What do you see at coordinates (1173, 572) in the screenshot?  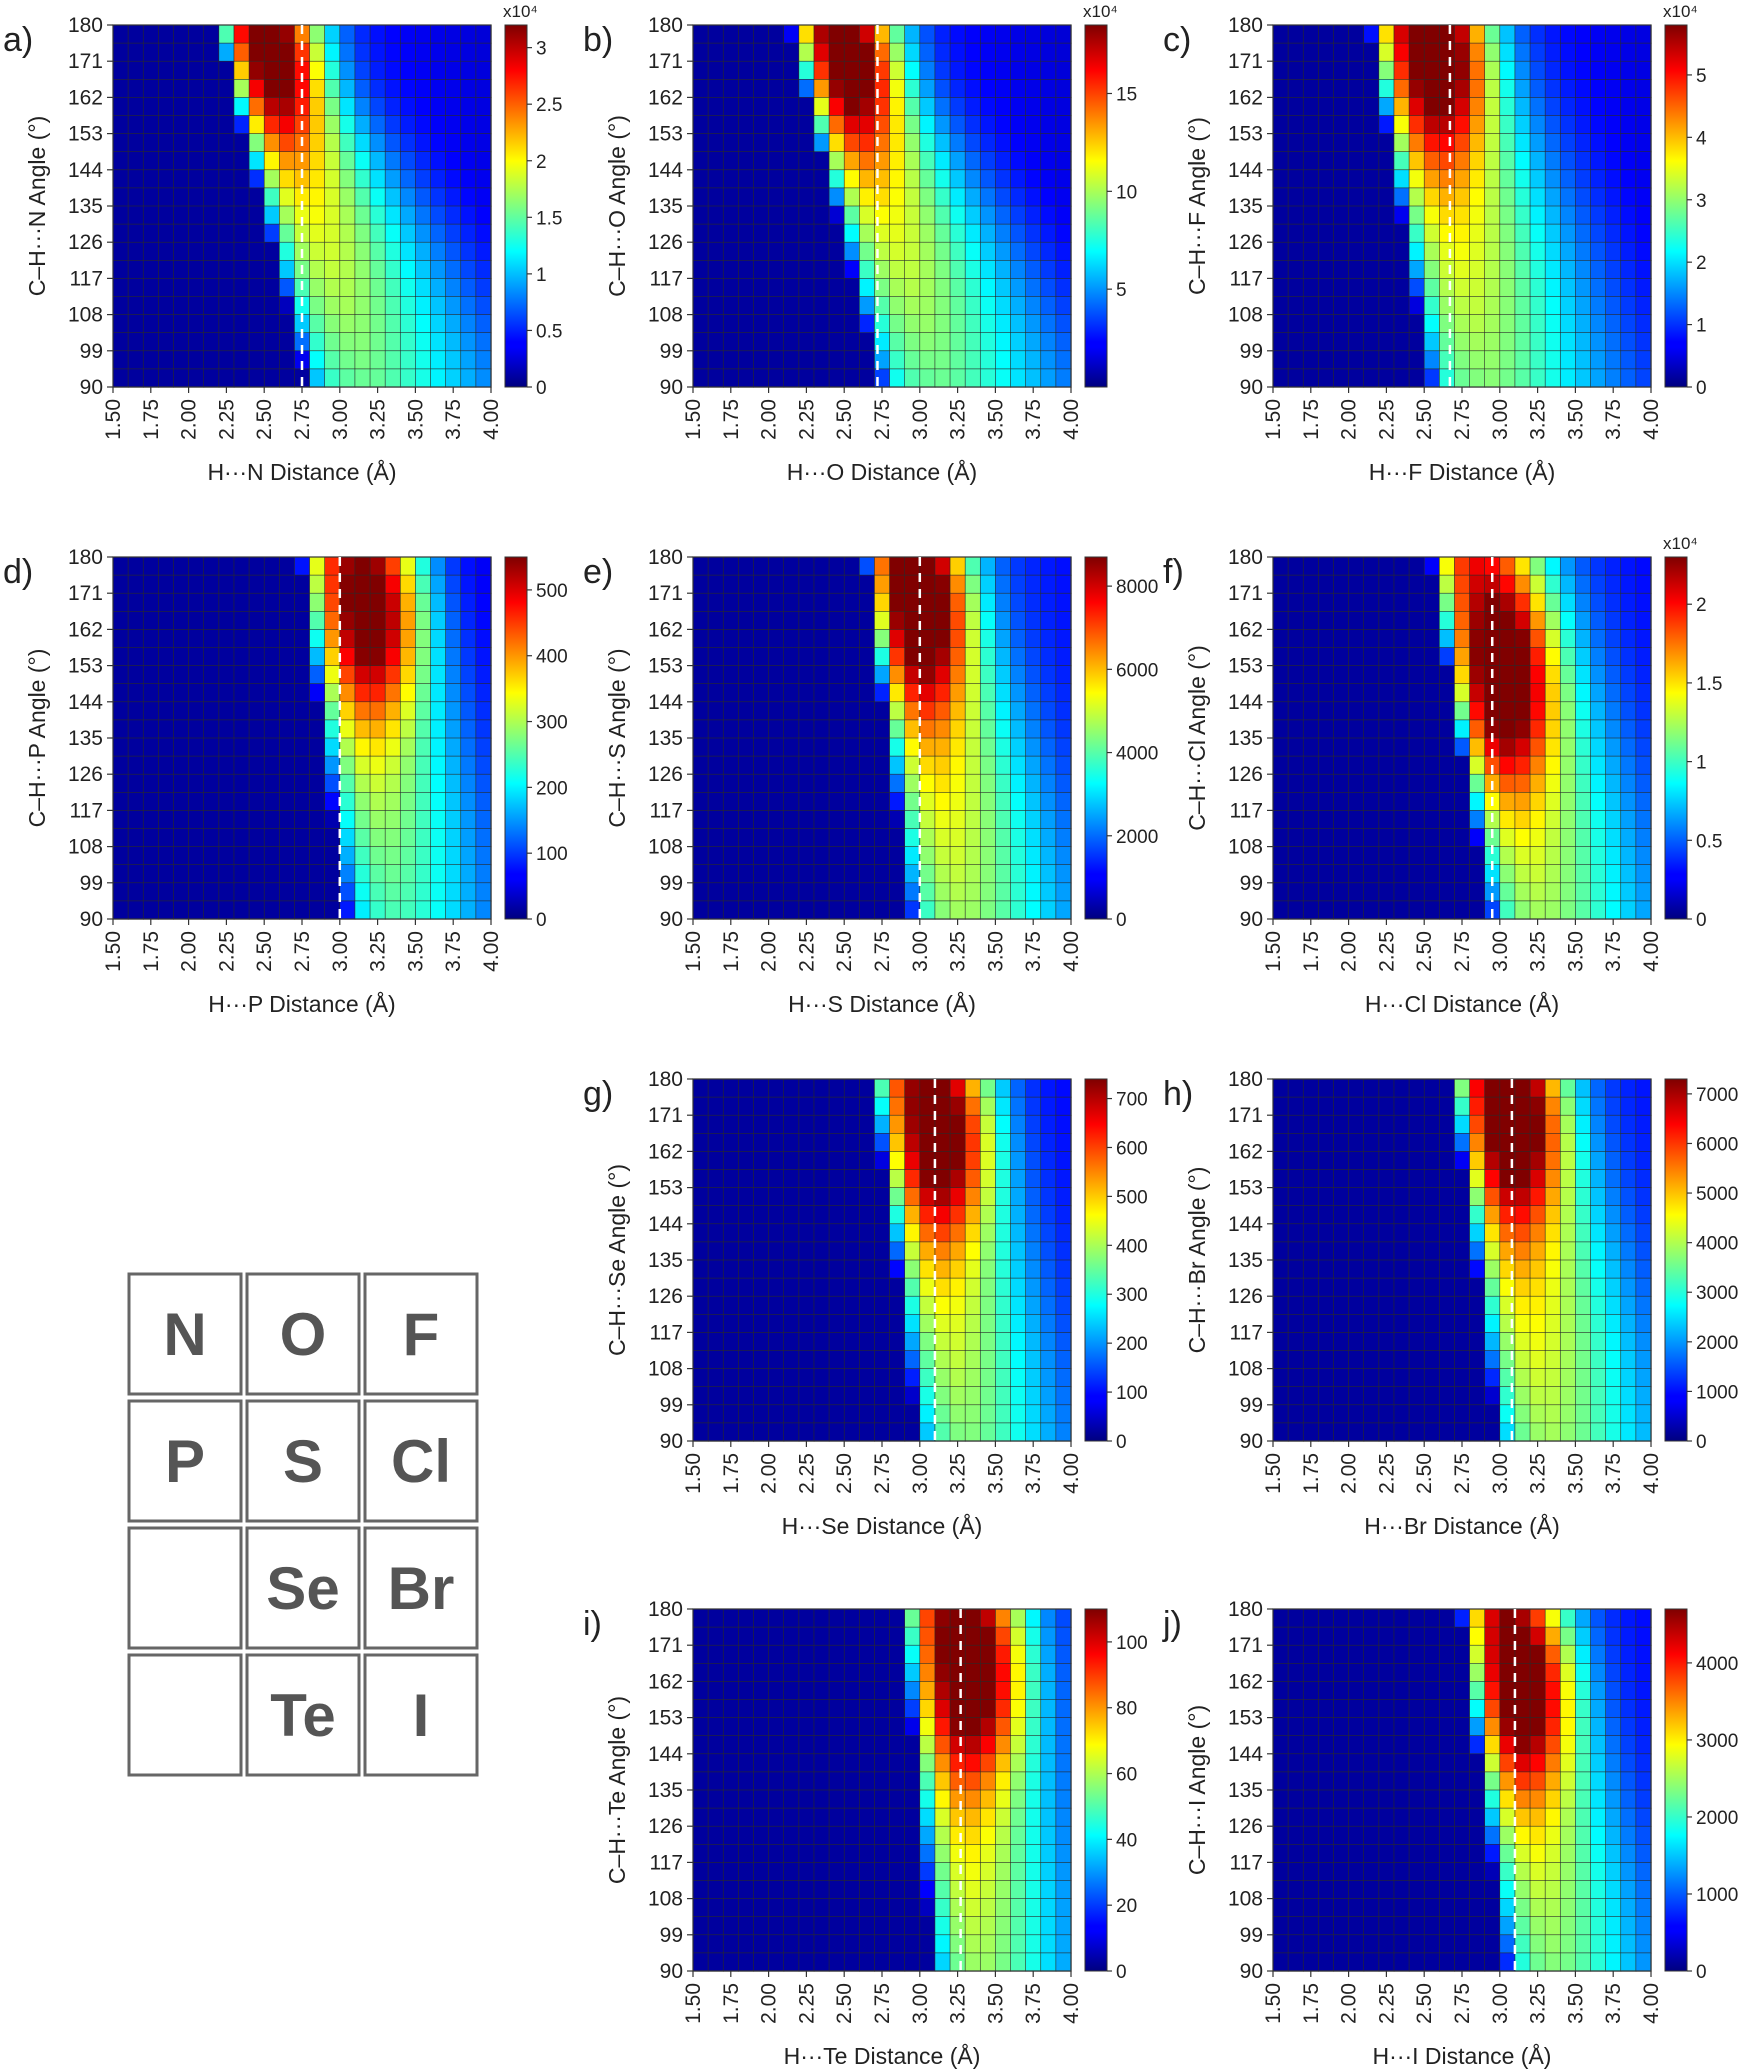 I see `panel-label: f)` at bounding box center [1173, 572].